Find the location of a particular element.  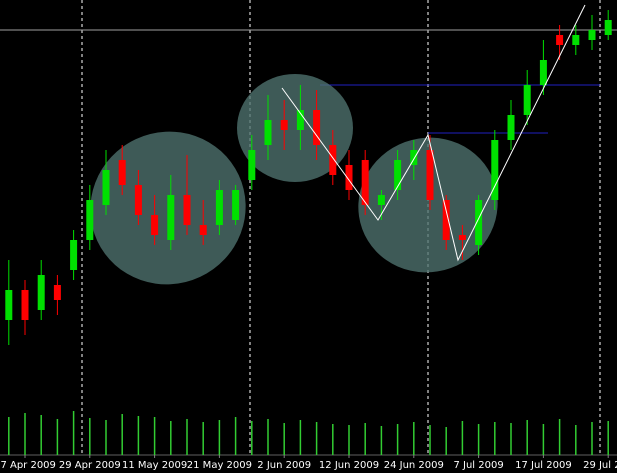

x-tick-label: 2 Jun 2009 is located at coordinates (284, 465).